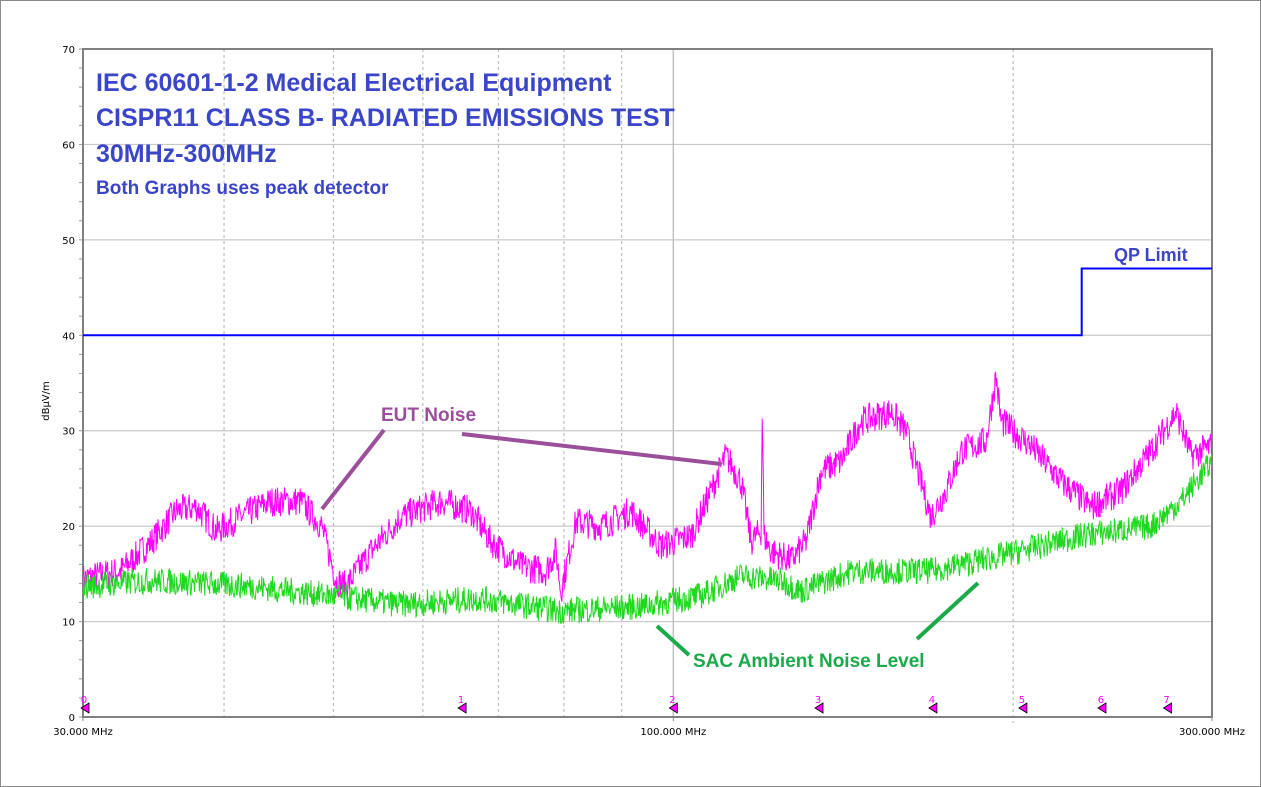 The height and width of the screenshot is (787, 1261). I want to click on y-tick-label: 40, so click(68, 336).